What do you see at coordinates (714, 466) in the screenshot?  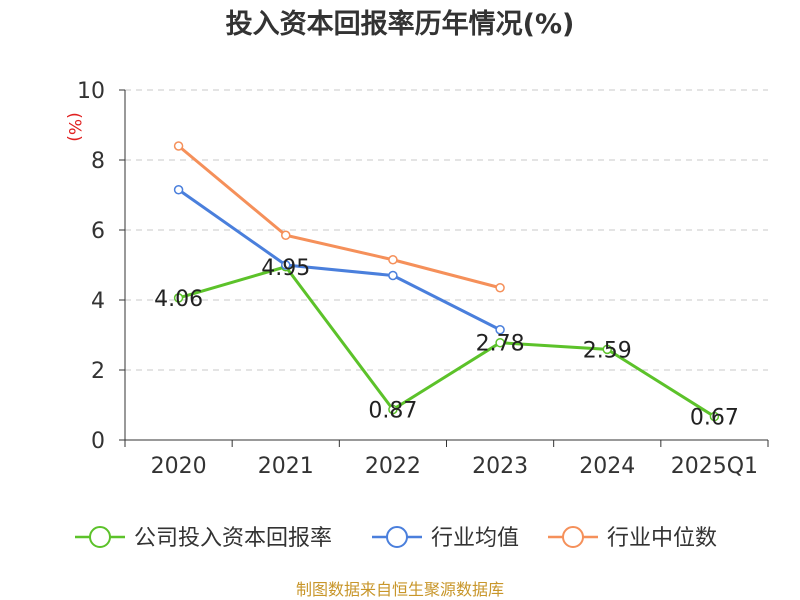 I see `x-tick-label: 2025Q1` at bounding box center [714, 466].